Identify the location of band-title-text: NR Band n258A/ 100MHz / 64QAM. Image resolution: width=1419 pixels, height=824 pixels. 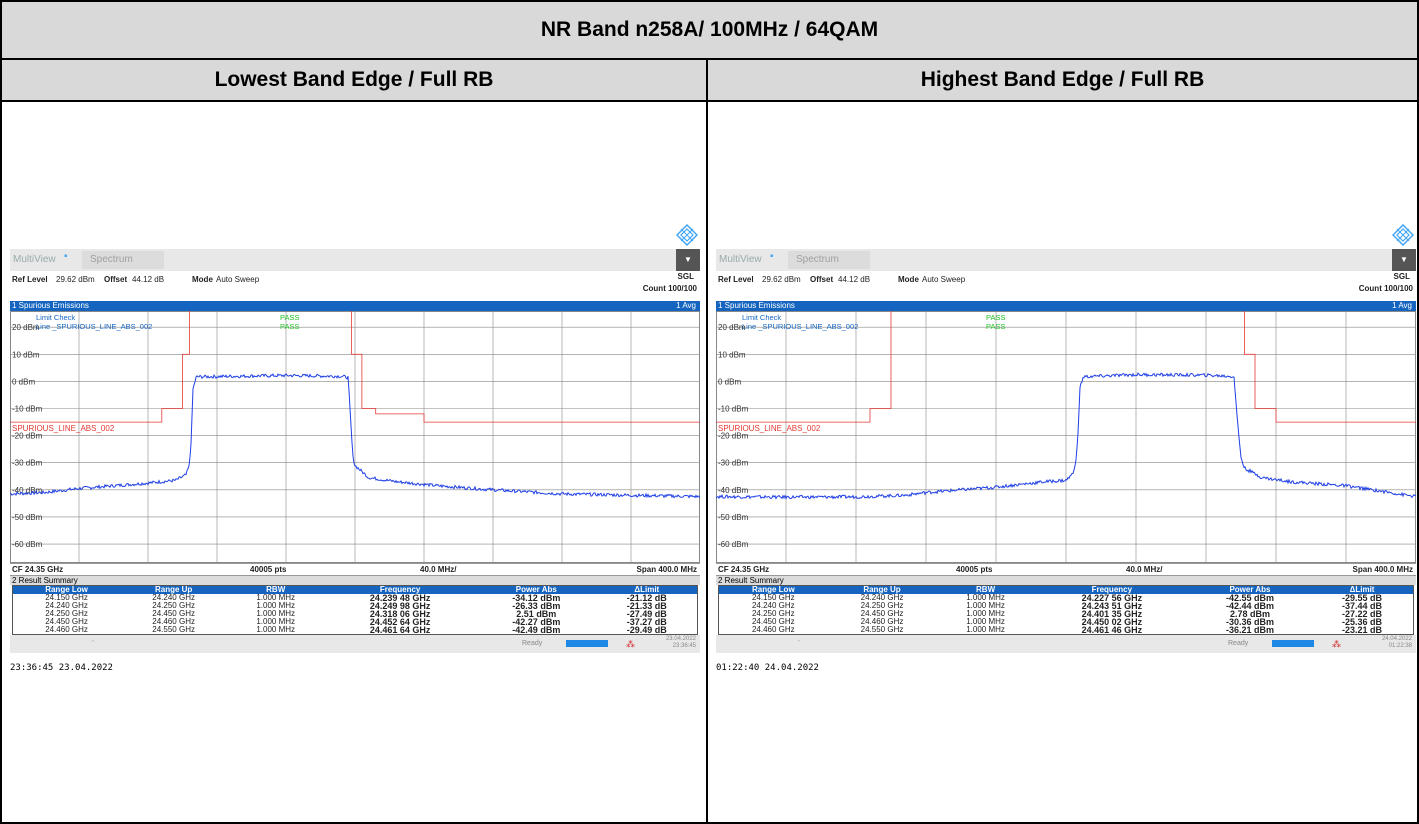
(709, 29).